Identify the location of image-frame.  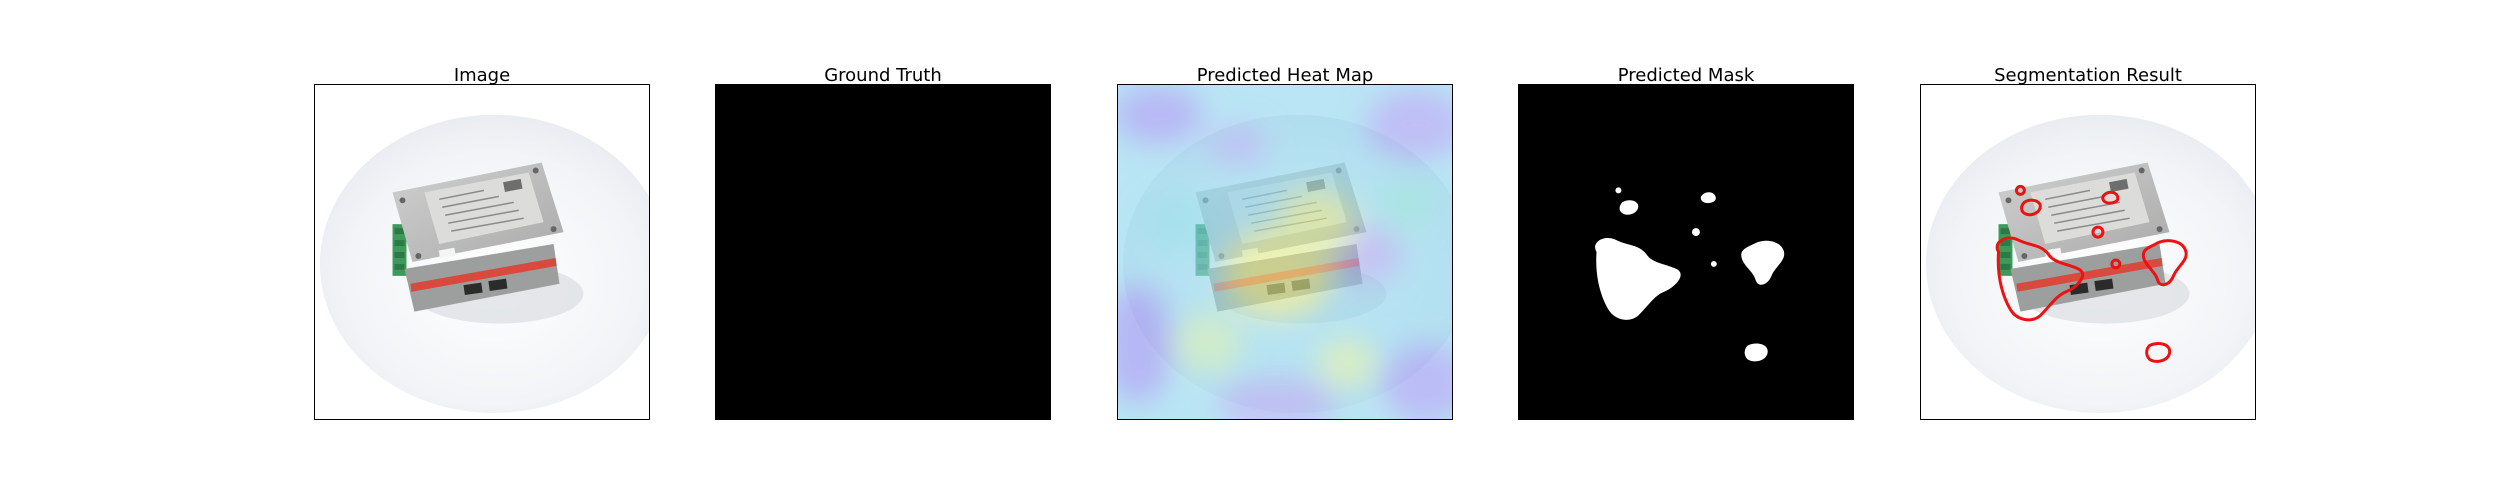
(482, 252).